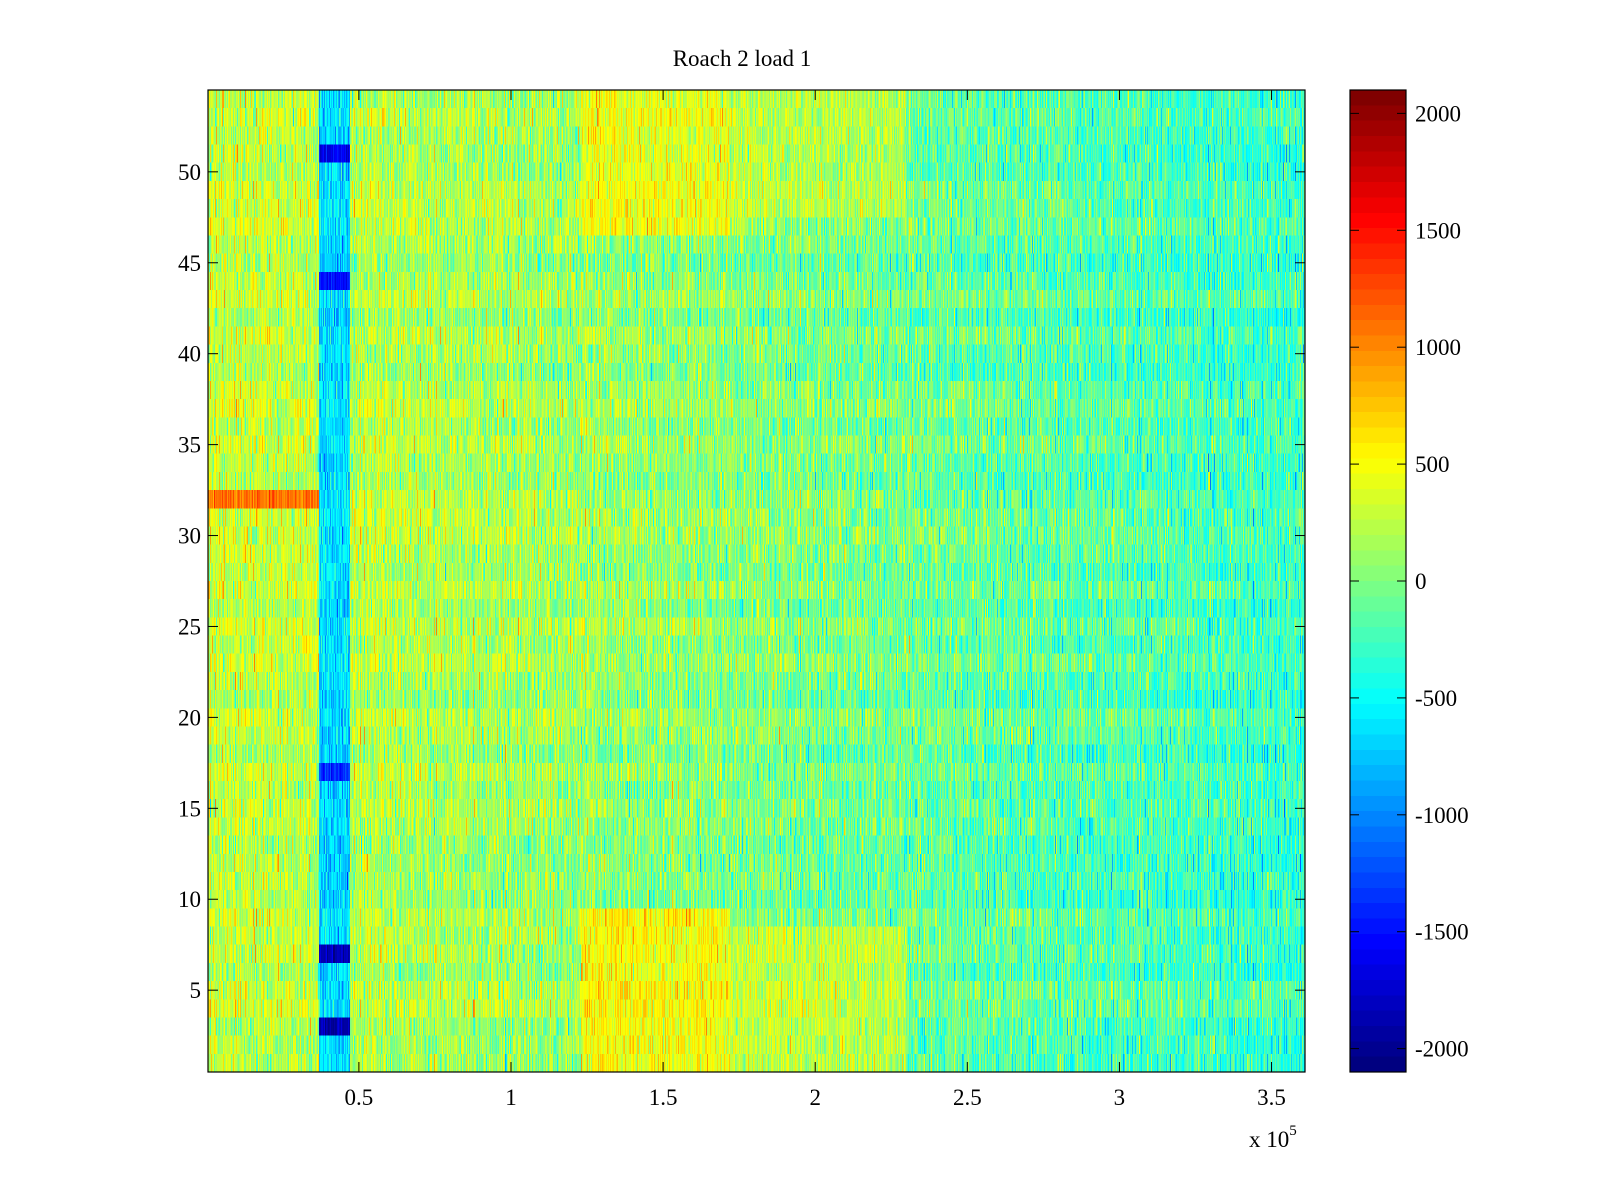 This screenshot has width=1600, height=1200. Describe the element at coordinates (189, 717) in the screenshot. I see `y-tick-label: 20` at that location.